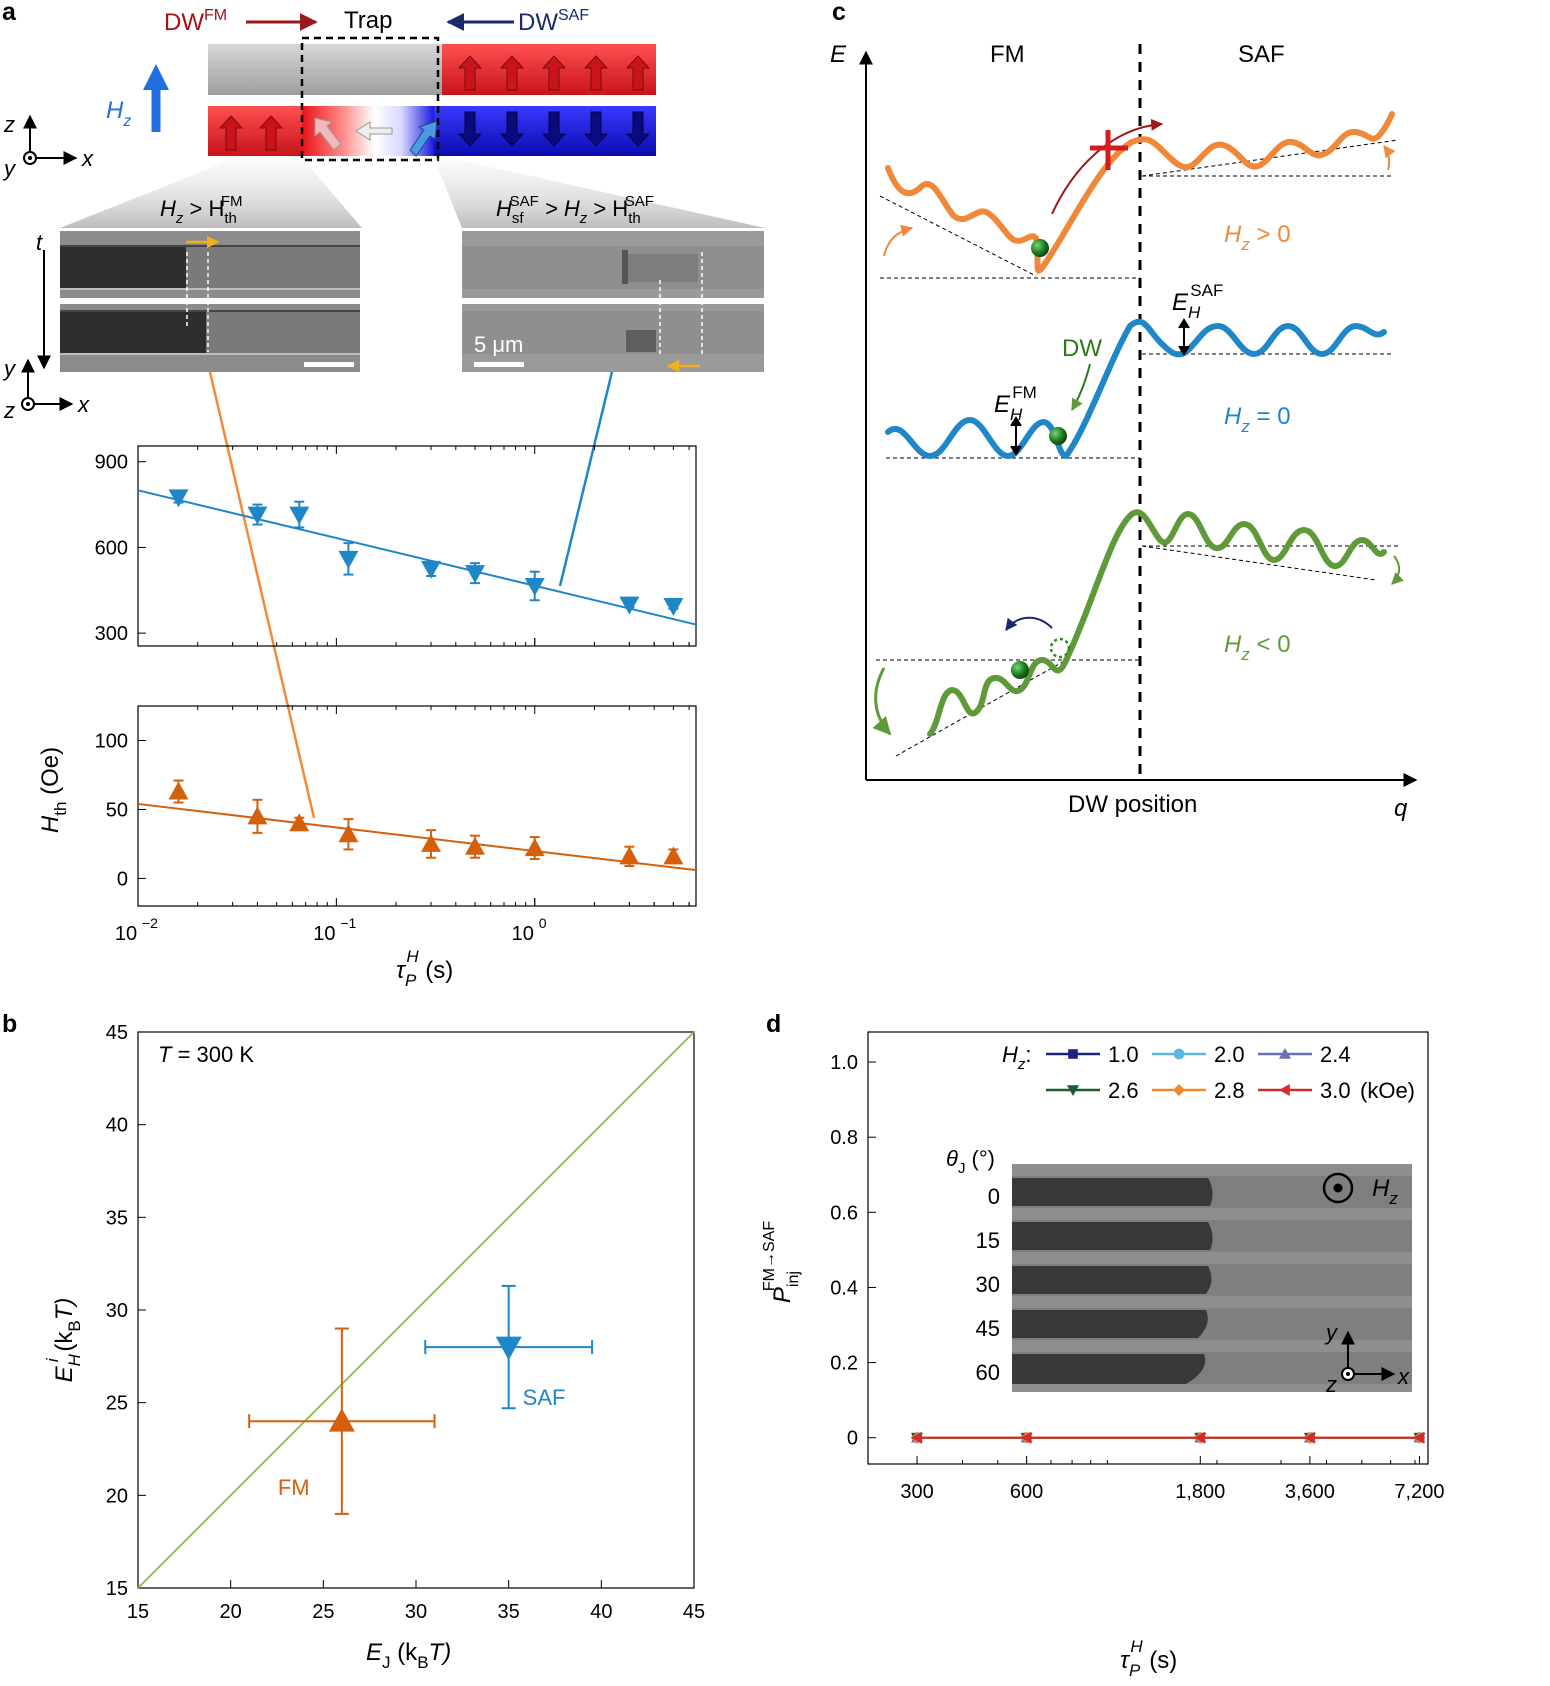 The width and height of the screenshot is (1550, 1686). Describe the element at coordinates (138, 1612) in the screenshot. I see `x-tick-label: 15` at that location.